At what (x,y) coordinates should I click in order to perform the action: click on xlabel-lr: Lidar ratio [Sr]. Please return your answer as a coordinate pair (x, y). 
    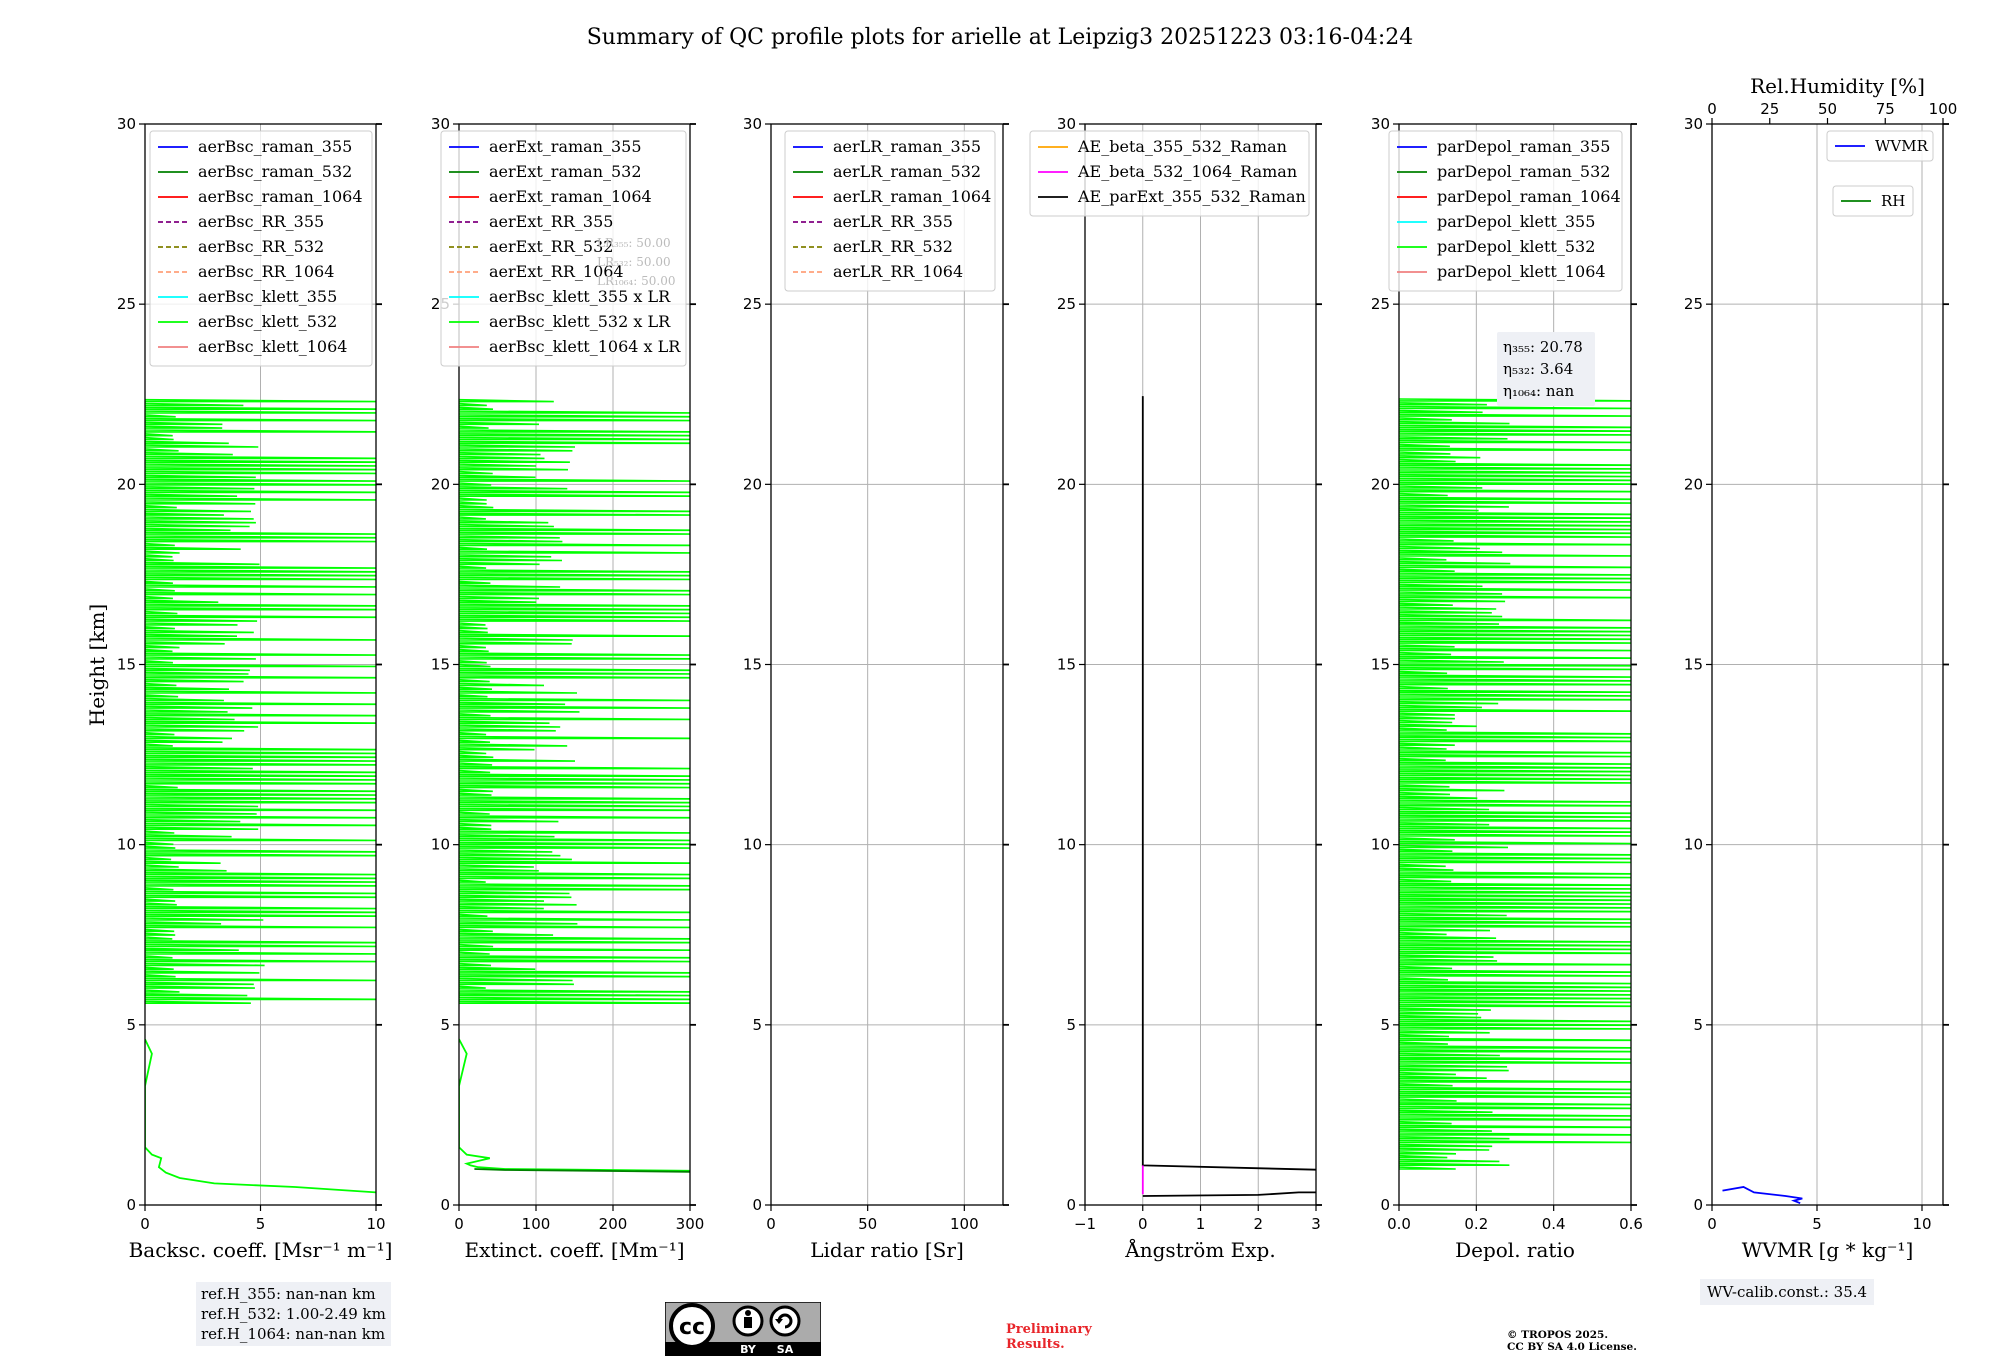
    Looking at the image, I should click on (887, 1250).